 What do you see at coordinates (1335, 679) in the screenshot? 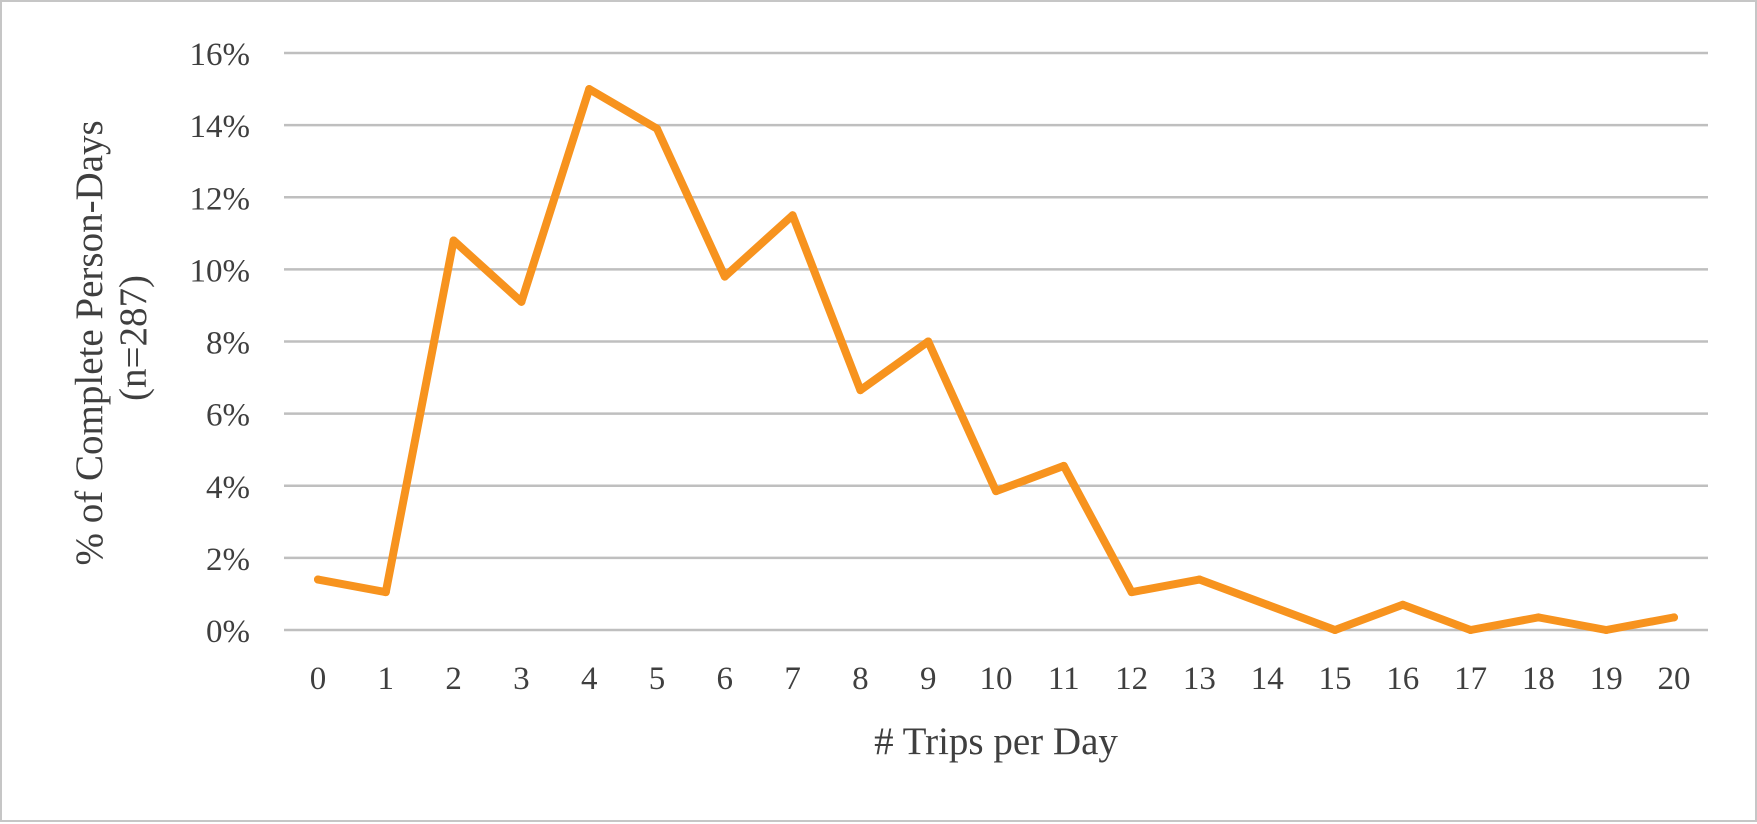
I see `x-tick-label: 15` at bounding box center [1335, 679].